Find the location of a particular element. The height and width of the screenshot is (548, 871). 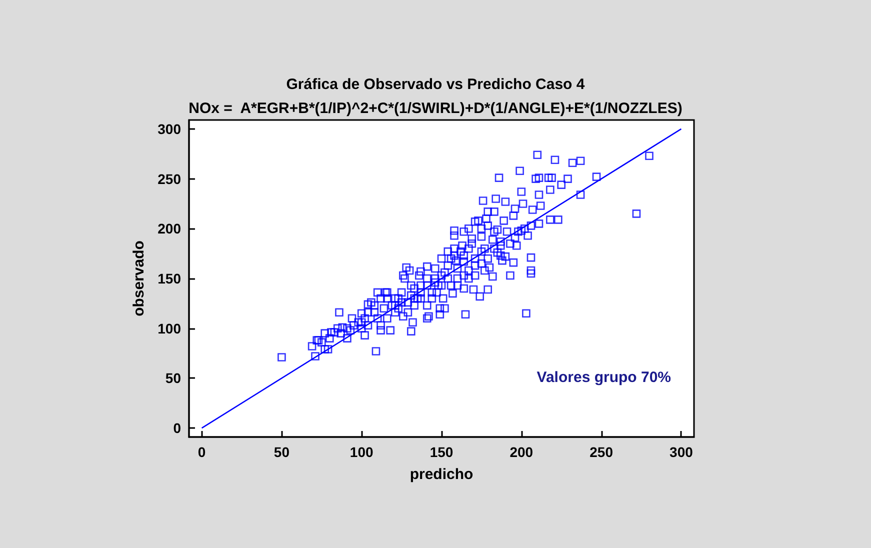

chart-title: Gráfica de Observado vs Predicho Caso 4 is located at coordinates (436, 84).